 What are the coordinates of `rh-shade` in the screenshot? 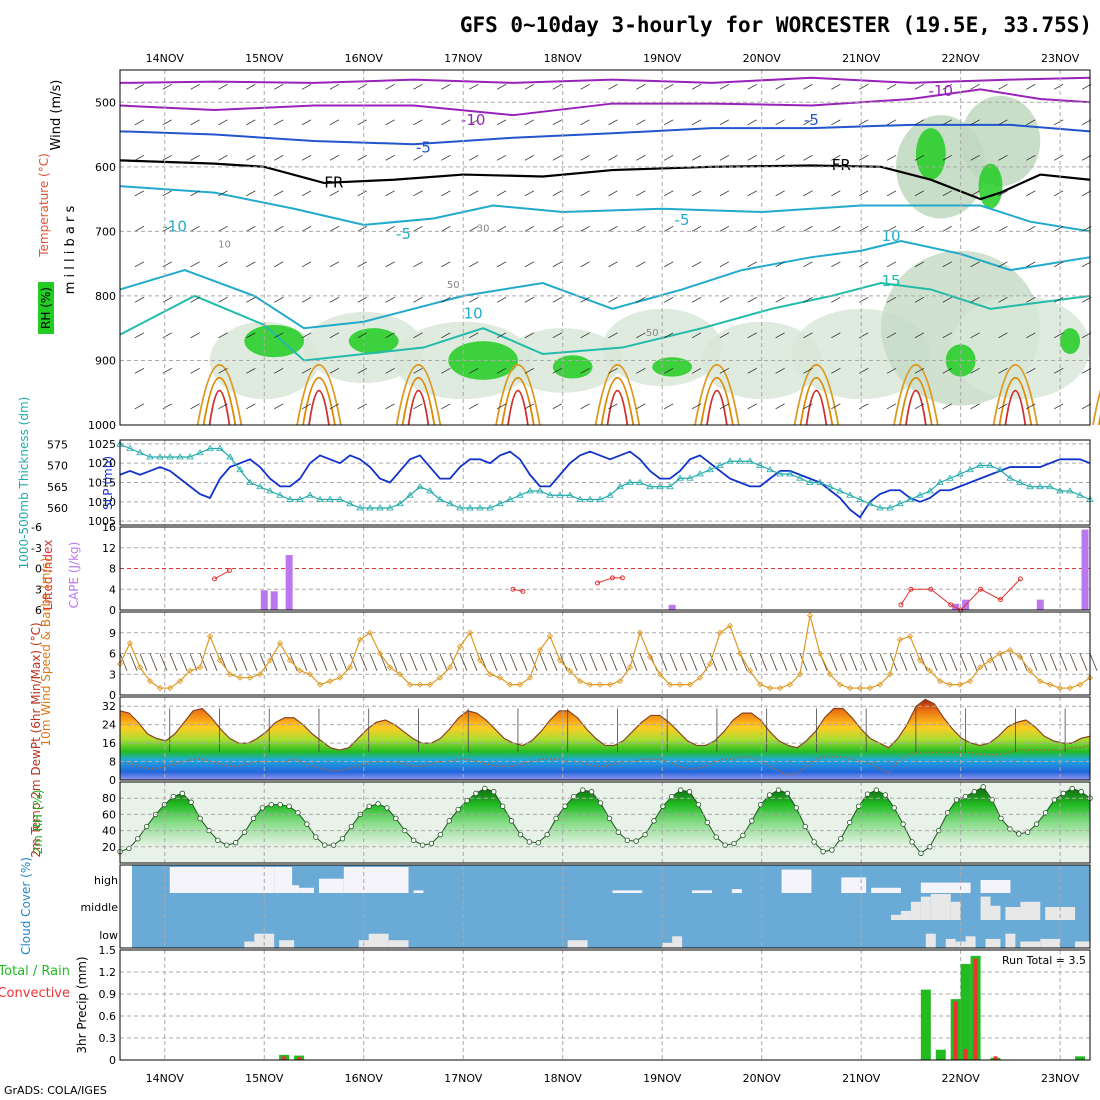 It's located at (1070, 341).